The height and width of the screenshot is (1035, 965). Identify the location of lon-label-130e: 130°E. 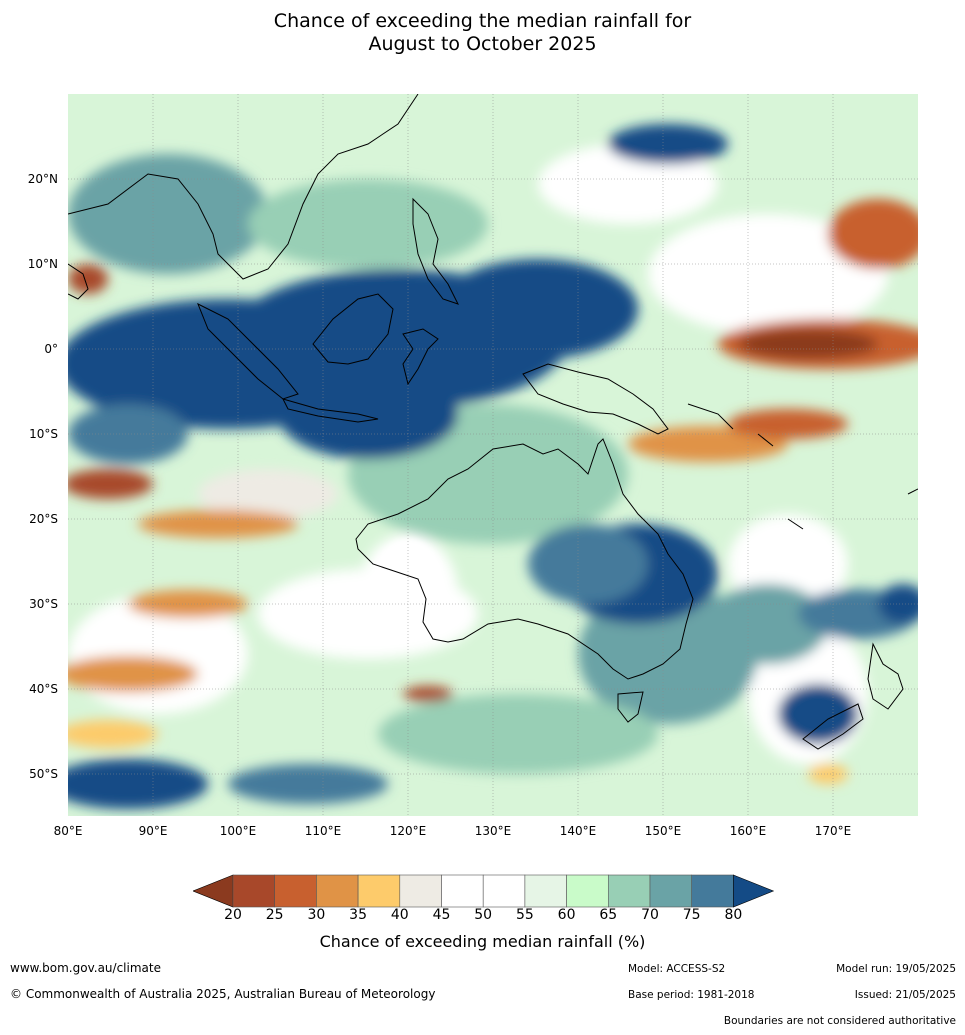
(493, 831).